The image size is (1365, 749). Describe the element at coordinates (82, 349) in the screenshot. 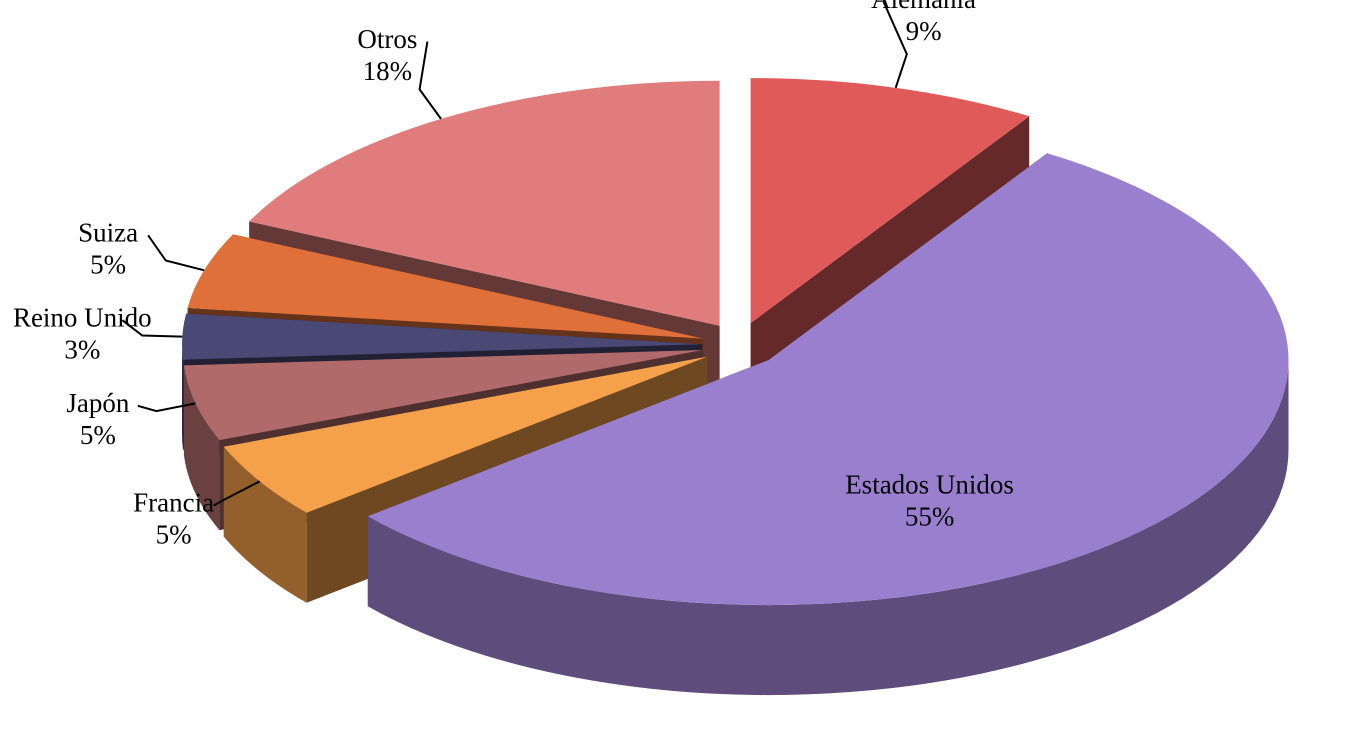

I see `value-label: 3%` at that location.